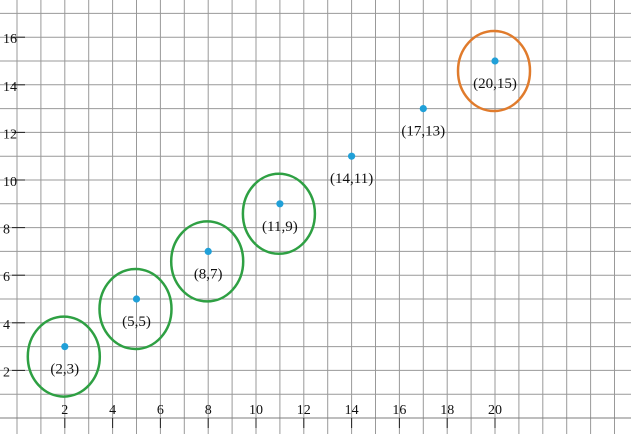 This screenshot has height=434, width=631. I want to click on y-tick-label: 12, so click(10, 134).